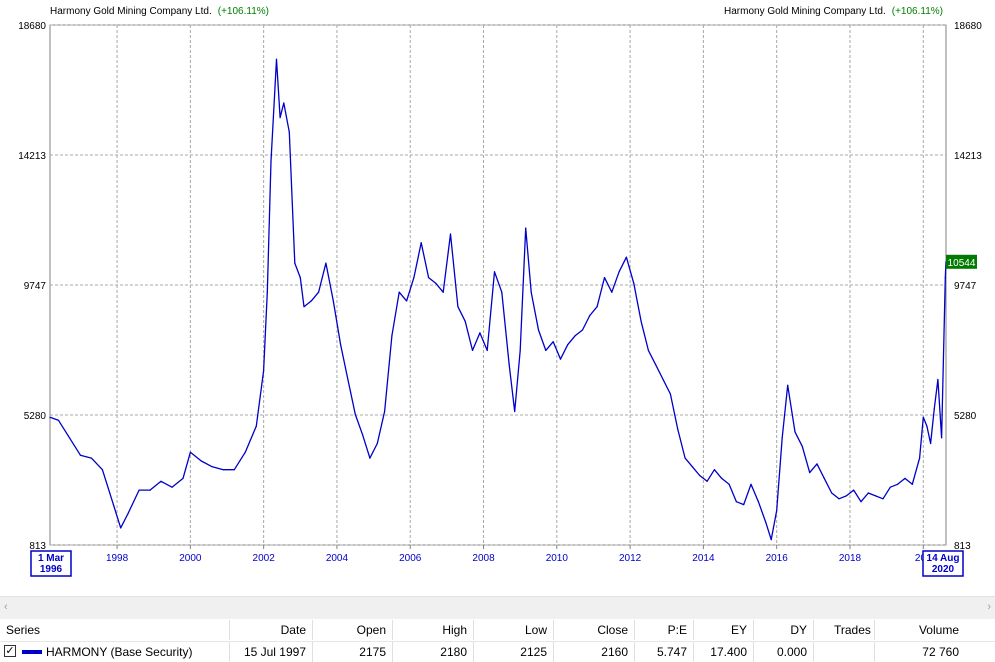 Image resolution: width=995 pixels, height=662 pixels. I want to click on series-cell: ✓ HARMONY (Base Security), so click(115, 652).